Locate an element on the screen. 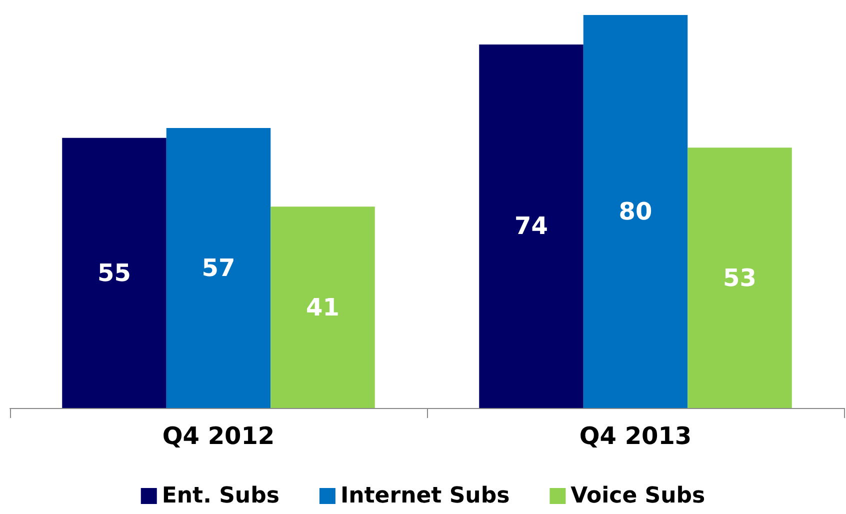  legend-label: Ent. Subs is located at coordinates (221, 496).